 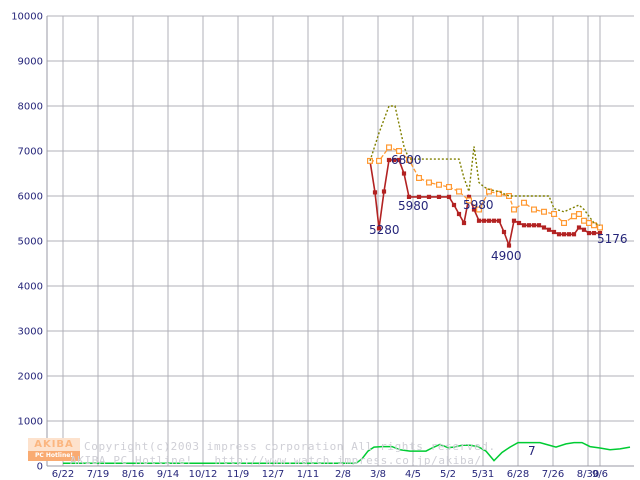 I want to click on y-tick-label: 7000, so click(x=30, y=152).